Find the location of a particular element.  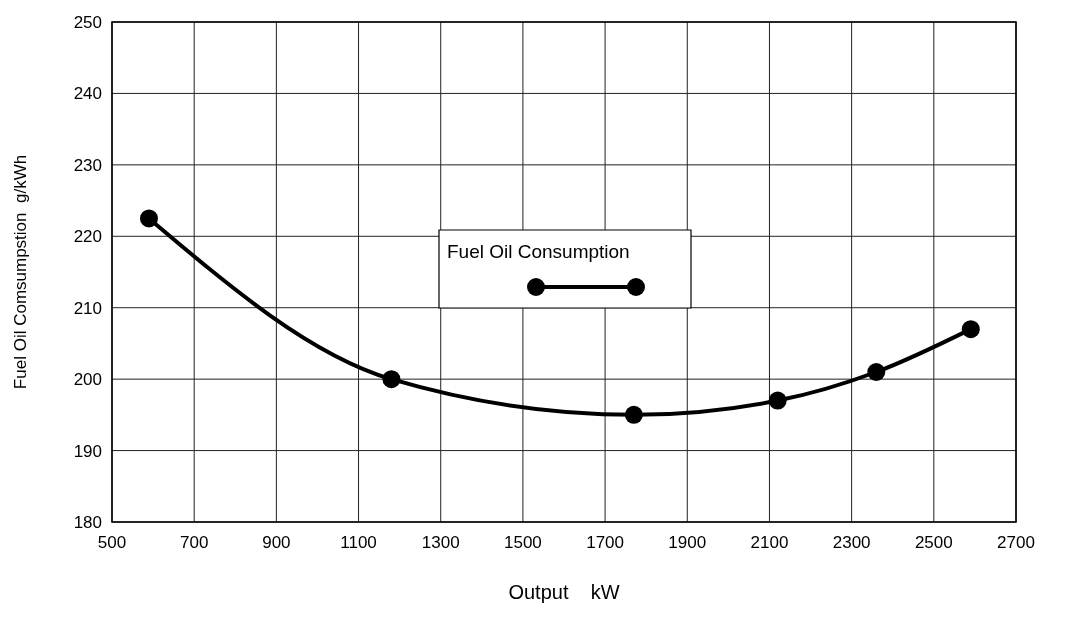

y-tick-label: 220 is located at coordinates (87, 237).